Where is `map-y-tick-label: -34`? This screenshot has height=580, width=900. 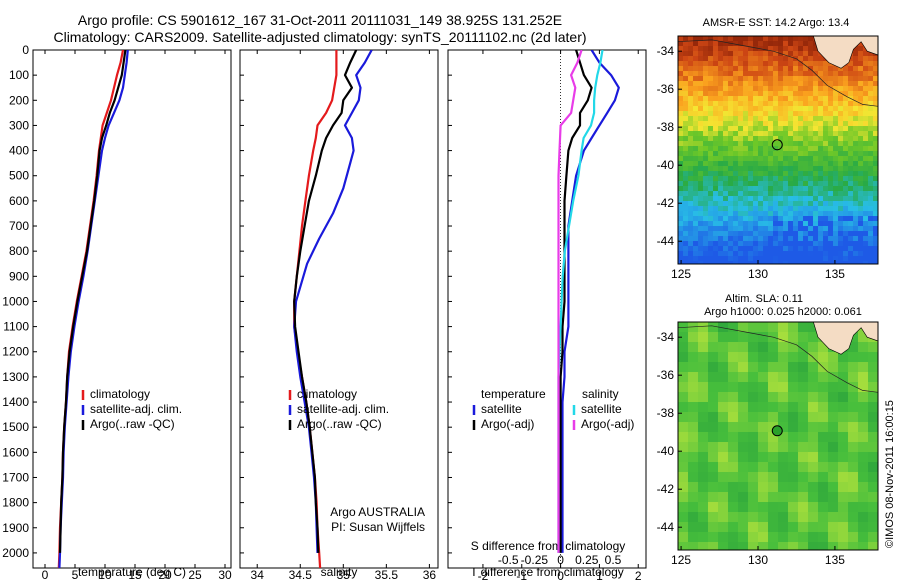 map-y-tick-label: -34 is located at coordinates (666, 337).